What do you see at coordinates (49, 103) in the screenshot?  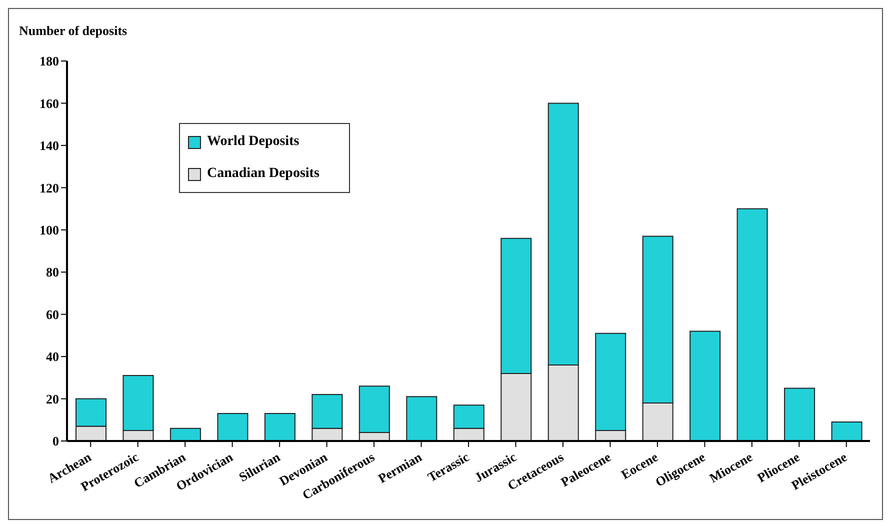 I see `y-tick-label: 160` at bounding box center [49, 103].